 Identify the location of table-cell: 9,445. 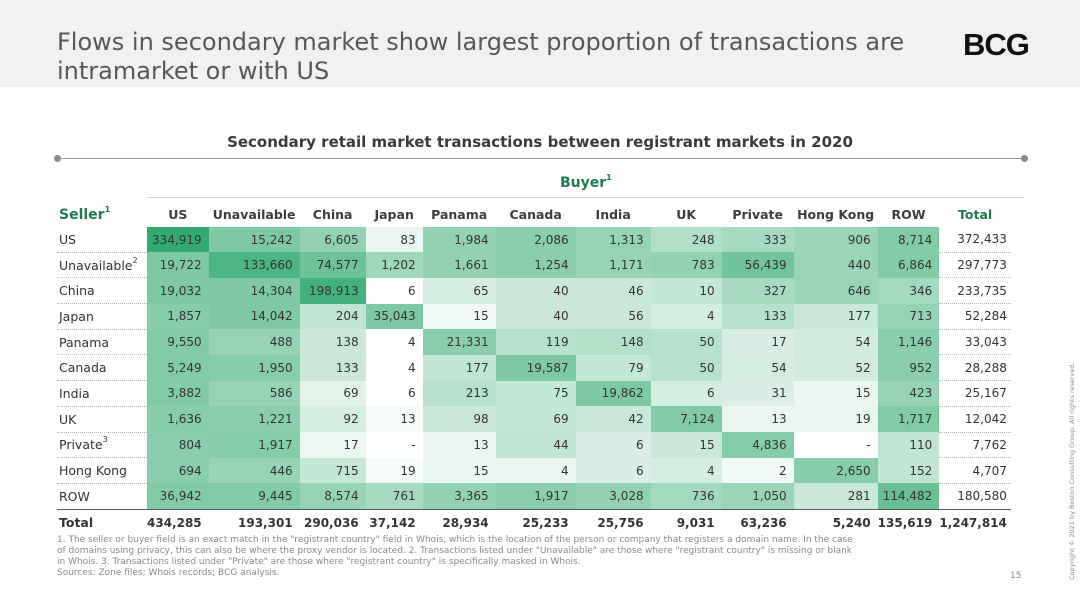
(254, 496).